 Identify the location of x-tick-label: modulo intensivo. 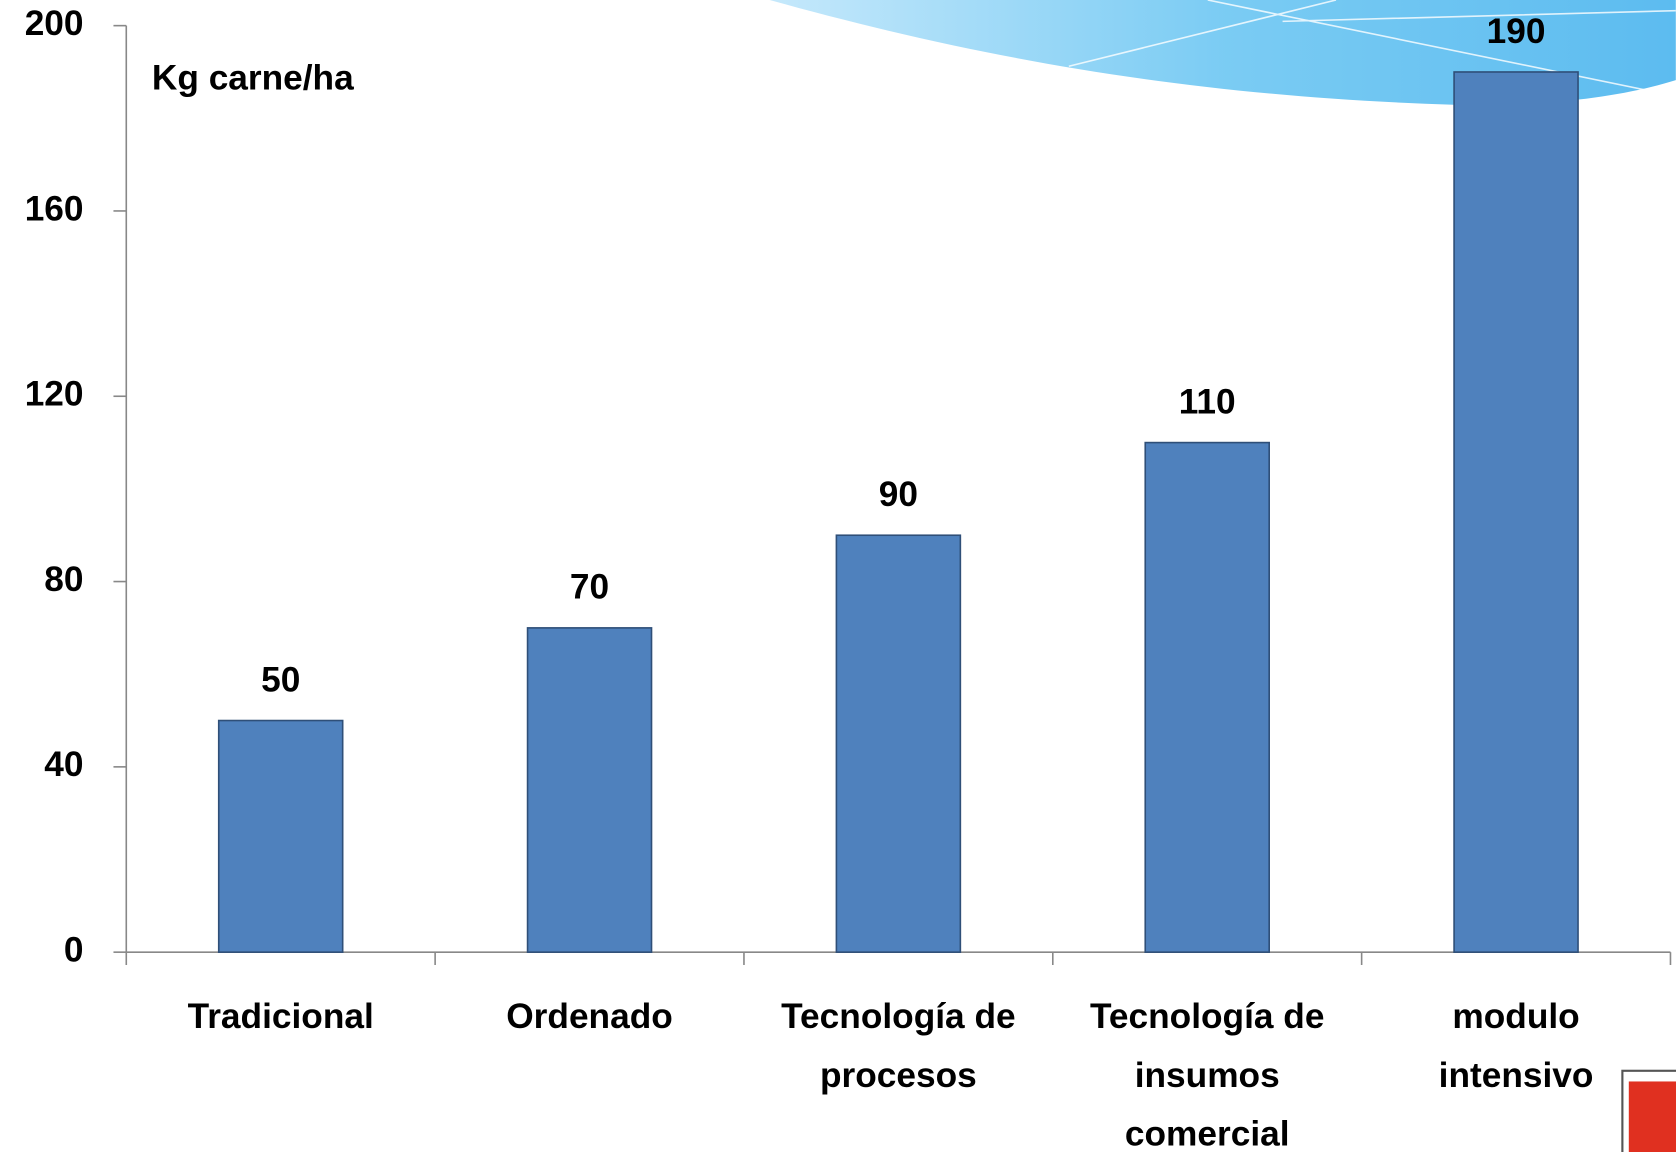
(1516, 1045).